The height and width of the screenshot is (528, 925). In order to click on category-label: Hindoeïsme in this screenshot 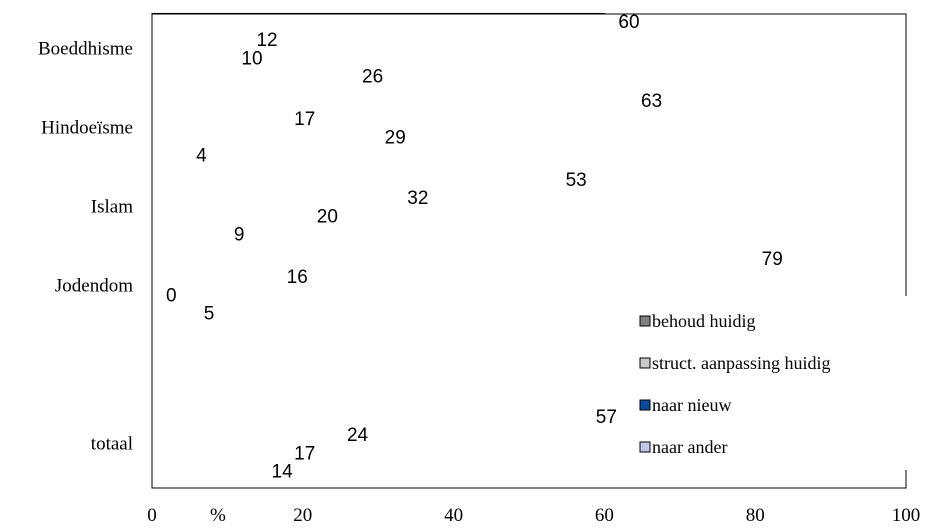, I will do `click(87, 128)`.